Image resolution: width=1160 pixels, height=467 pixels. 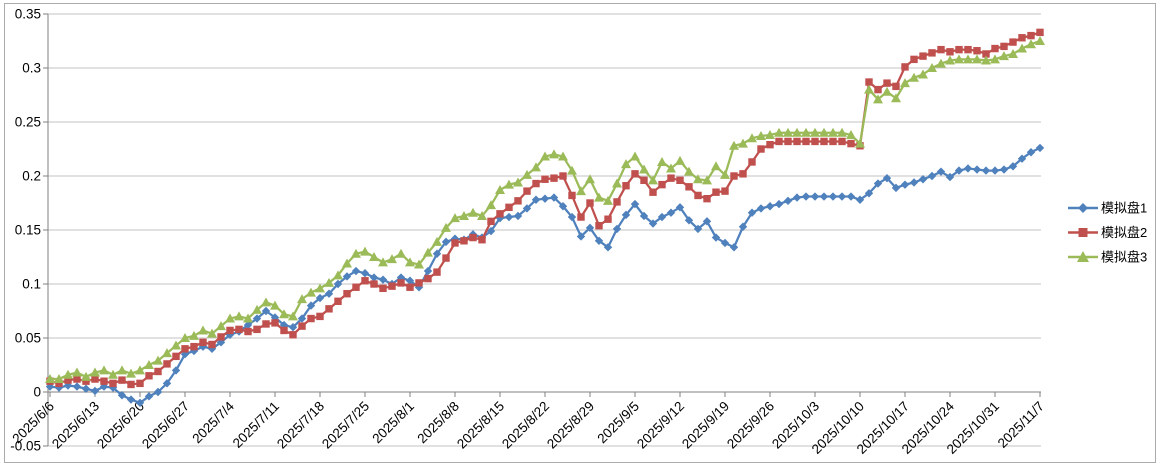 I want to click on y-tick-label: -0.05, so click(x=25, y=446).